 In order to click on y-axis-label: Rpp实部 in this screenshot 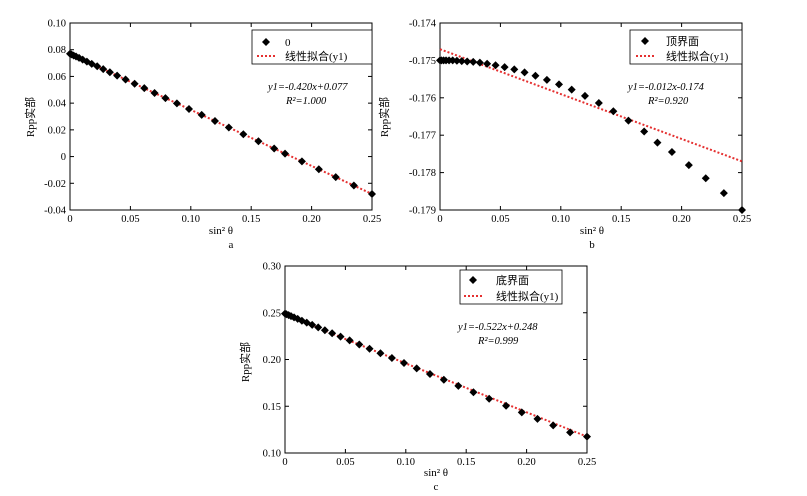, I will do `click(245, 362)`.